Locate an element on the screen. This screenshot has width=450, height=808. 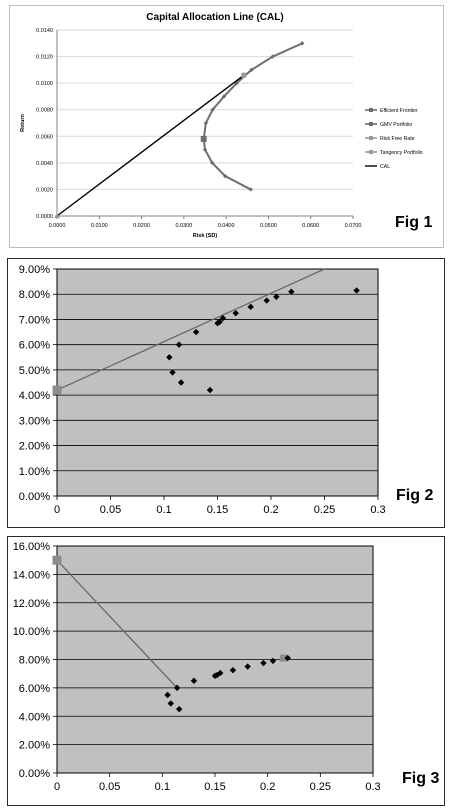
fig3-y-tick-label: 8.00% is located at coordinates (34, 661).